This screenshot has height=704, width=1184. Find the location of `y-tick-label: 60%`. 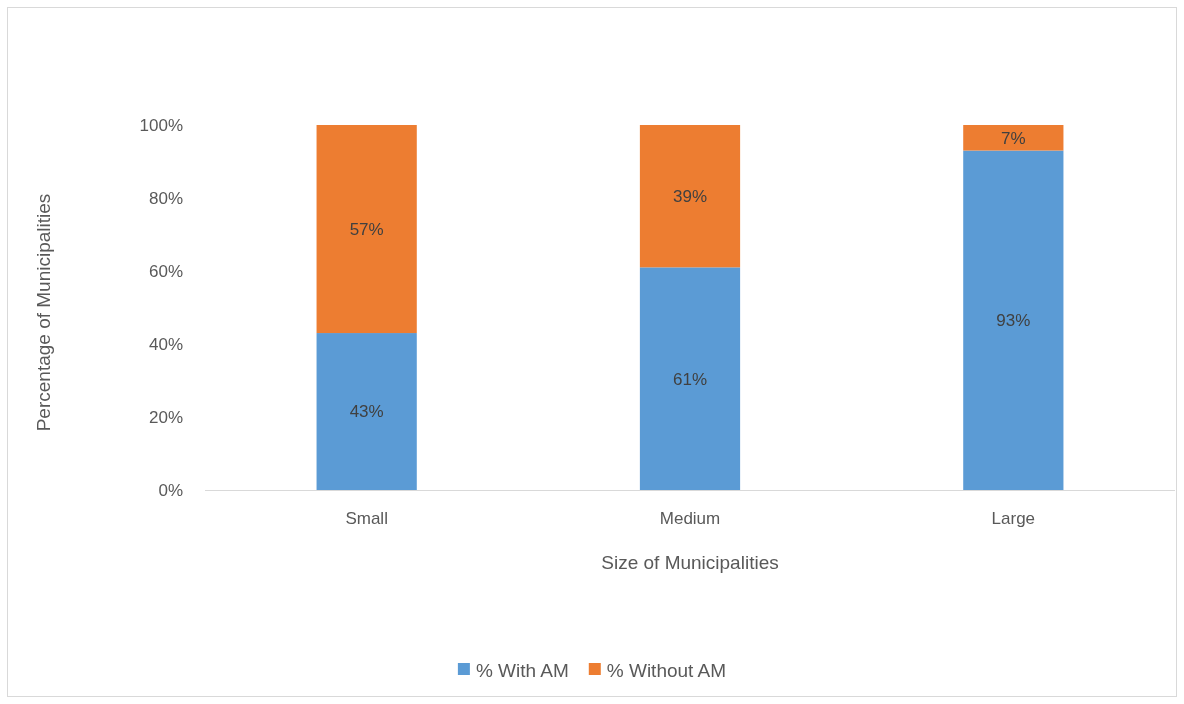

y-tick-label: 60% is located at coordinates (165, 271).